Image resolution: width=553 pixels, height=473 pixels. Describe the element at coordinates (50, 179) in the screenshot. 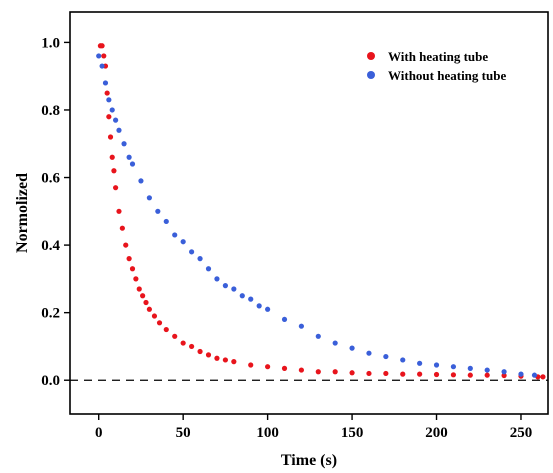

I see `y-tick-label: 0.6` at that location.